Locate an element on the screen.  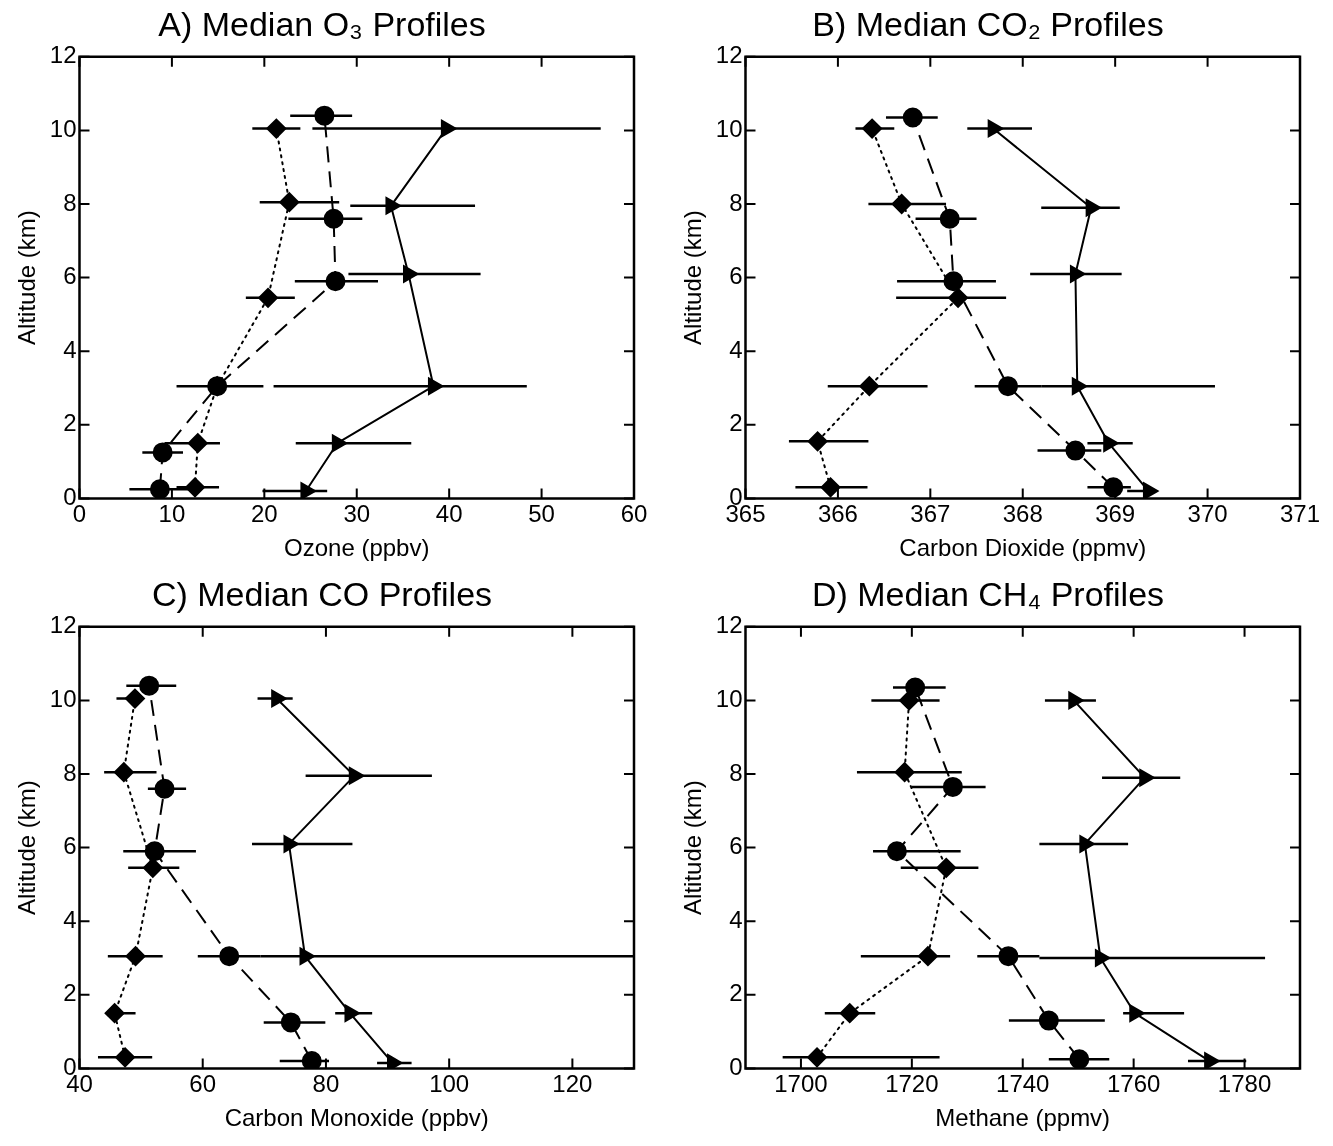
x-tick-label: 1720 is located at coordinates (912, 1084).